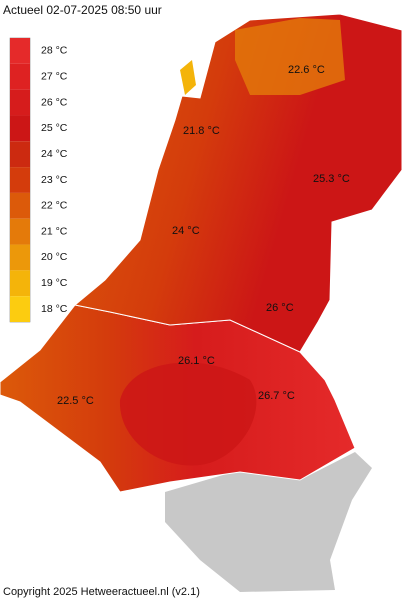  What do you see at coordinates (54, 206) in the screenshot?
I see `legend-label: 22 °C` at bounding box center [54, 206].